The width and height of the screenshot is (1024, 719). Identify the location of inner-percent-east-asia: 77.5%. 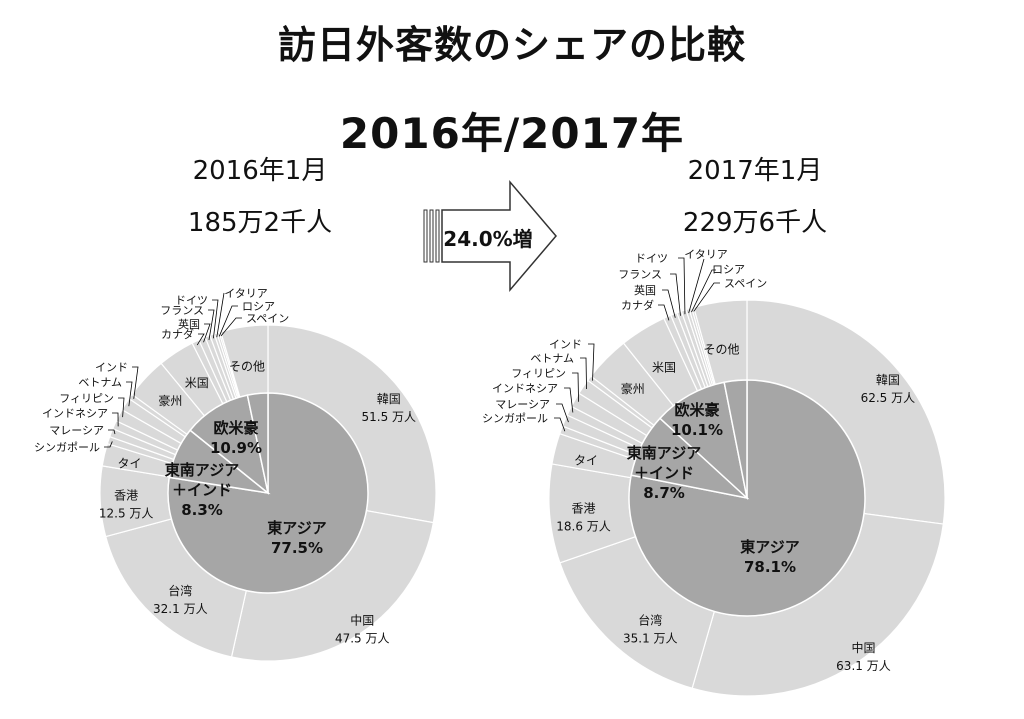
(297, 548).